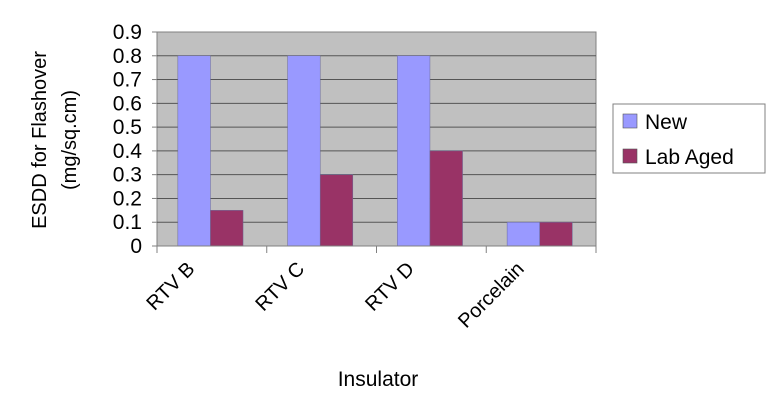  What do you see at coordinates (390, 287) in the screenshot?
I see `x-tick-label: RTV D` at bounding box center [390, 287].